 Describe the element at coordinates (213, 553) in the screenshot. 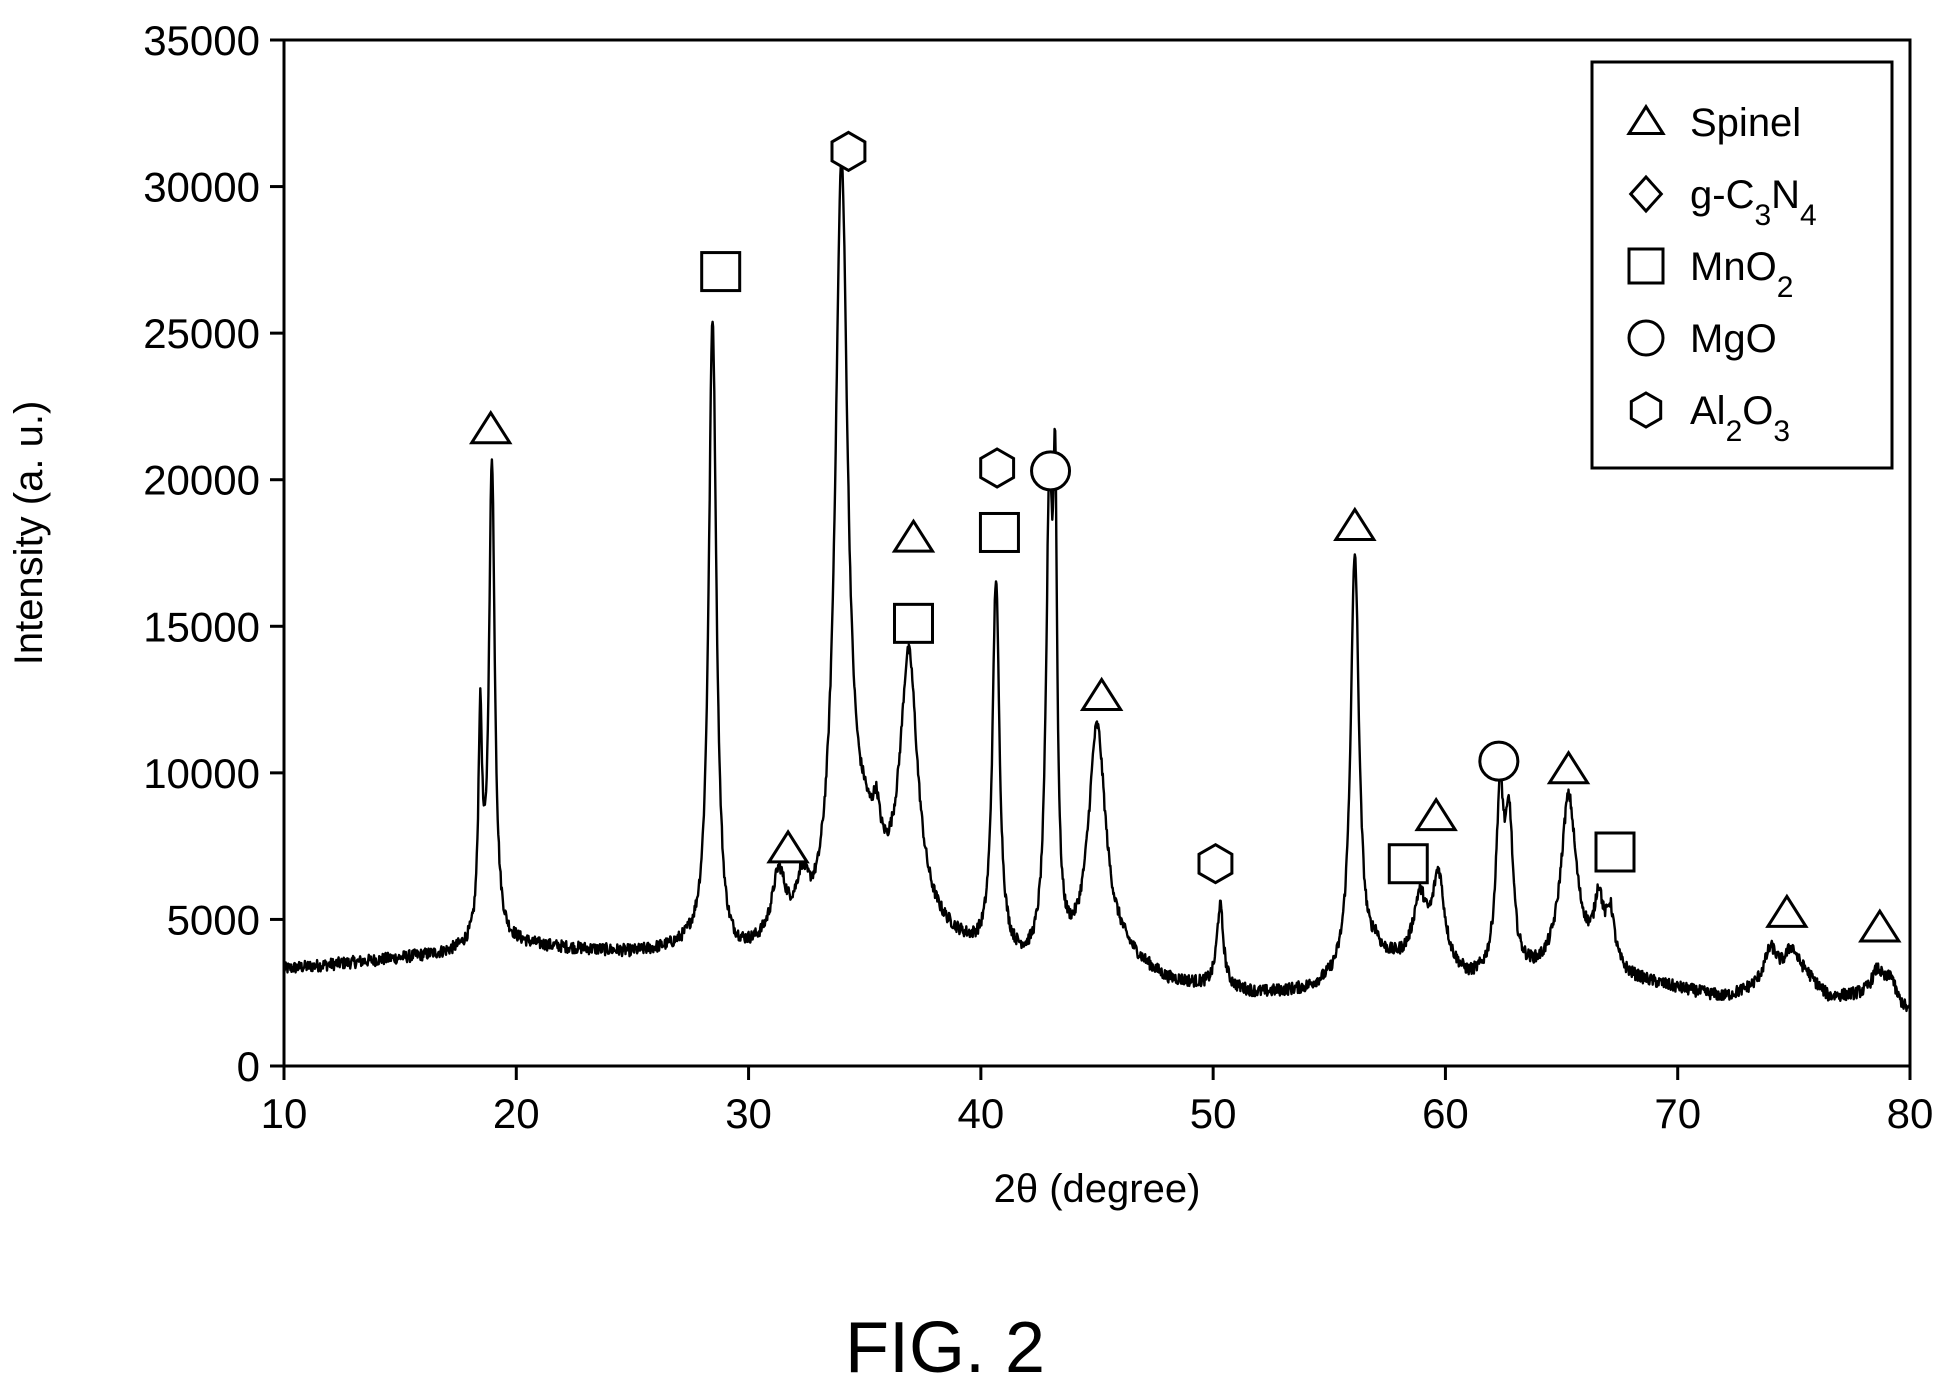

I see `y-axis: 0 5000 10000 15000 20000 25000 30000 35000` at that location.